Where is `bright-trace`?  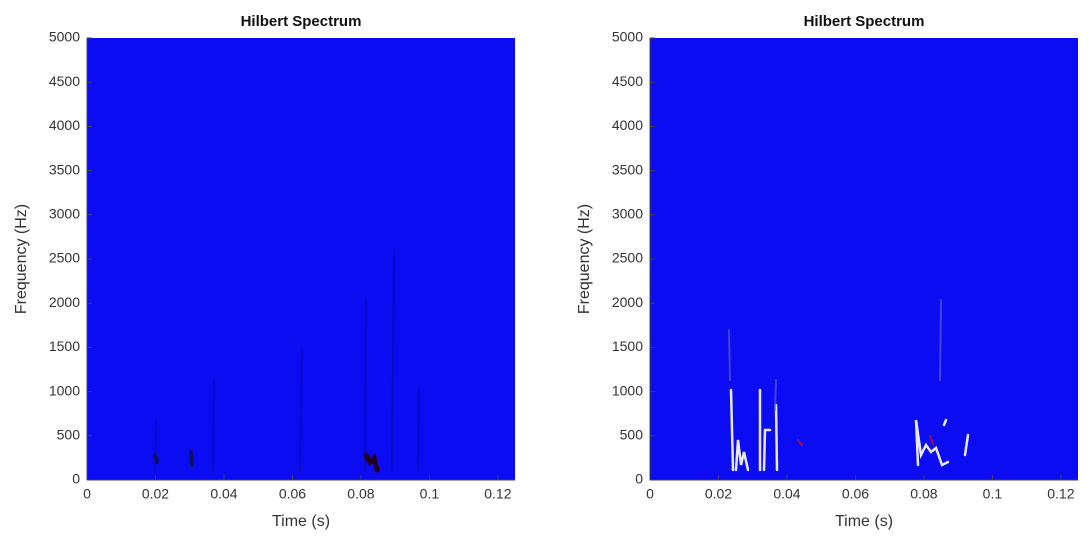
bright-trace is located at coordinates (849, 430).